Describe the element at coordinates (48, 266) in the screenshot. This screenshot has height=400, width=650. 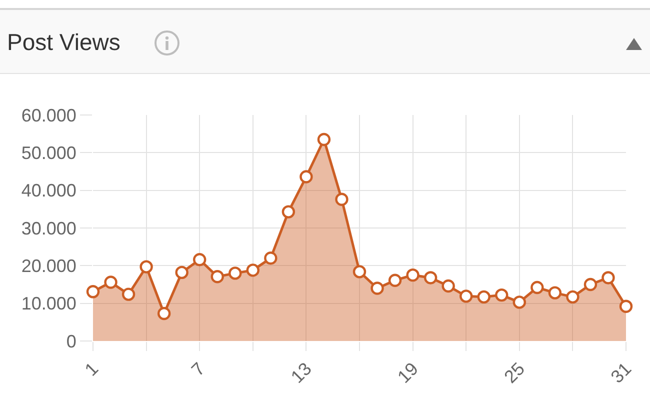
I see `y-tick-label: 20.000` at that location.